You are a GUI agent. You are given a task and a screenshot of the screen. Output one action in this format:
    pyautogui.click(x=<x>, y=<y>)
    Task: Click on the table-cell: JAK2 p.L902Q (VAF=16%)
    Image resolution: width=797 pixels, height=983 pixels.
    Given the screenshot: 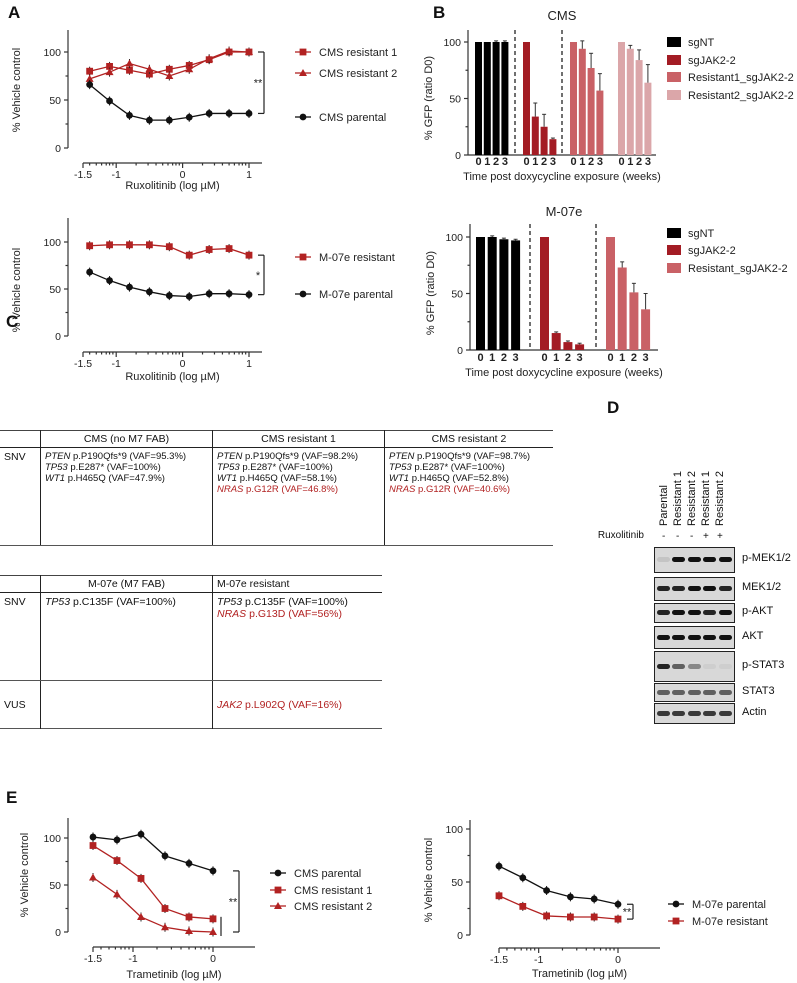 What is the action you would take?
    pyautogui.click(x=297, y=704)
    